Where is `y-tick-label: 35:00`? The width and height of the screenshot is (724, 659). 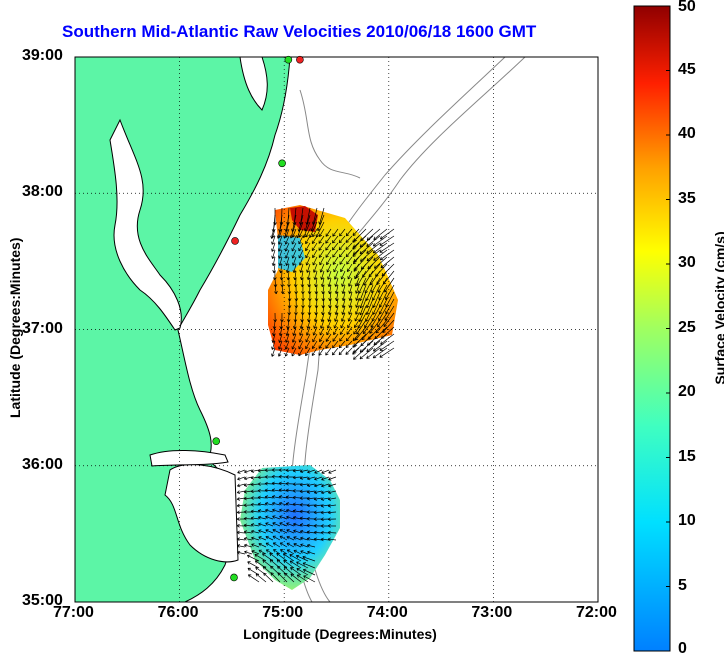 y-tick-label: 35:00 is located at coordinates (42, 600).